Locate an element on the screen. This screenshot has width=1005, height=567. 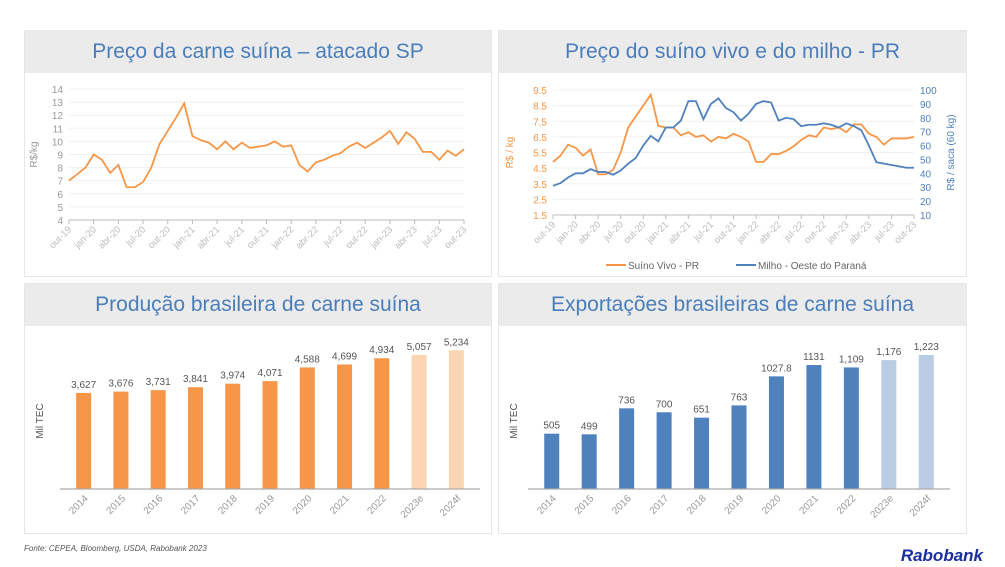
data-label: 763 is located at coordinates (739, 397).